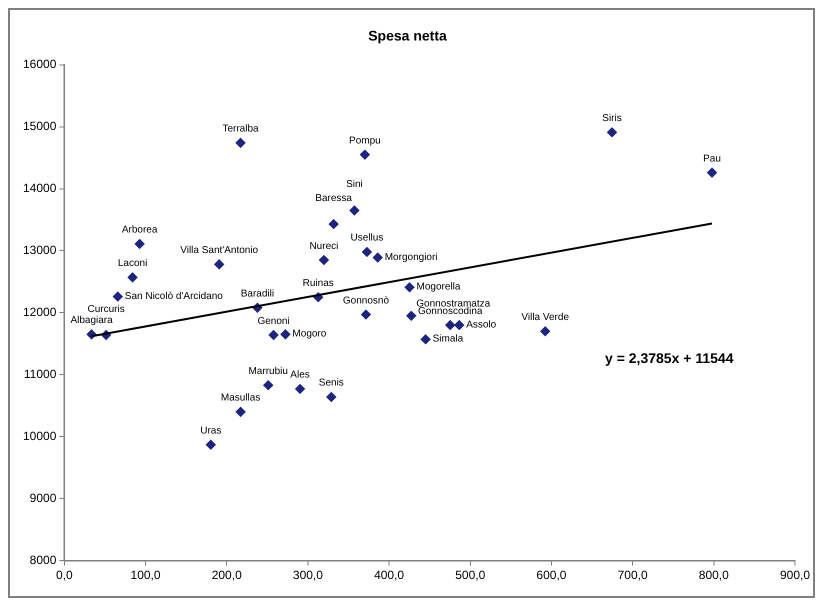 The height and width of the screenshot is (606, 823). I want to click on annotation: Villa Verde, so click(545, 318).